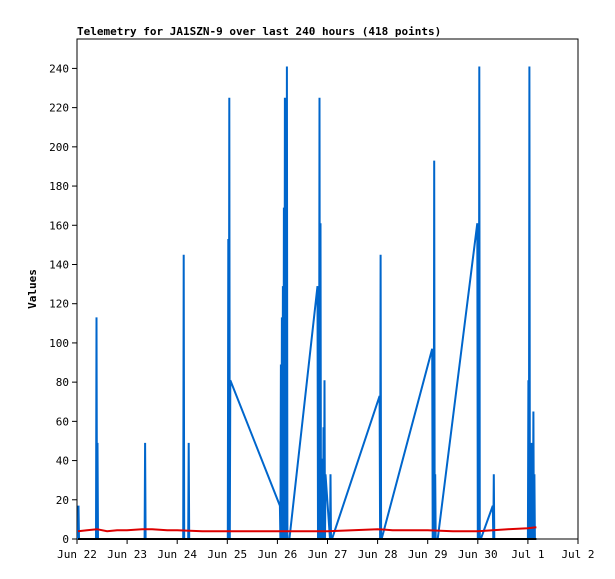  Describe the element at coordinates (62, 461) in the screenshot. I see `y-tick-label: 40` at that location.